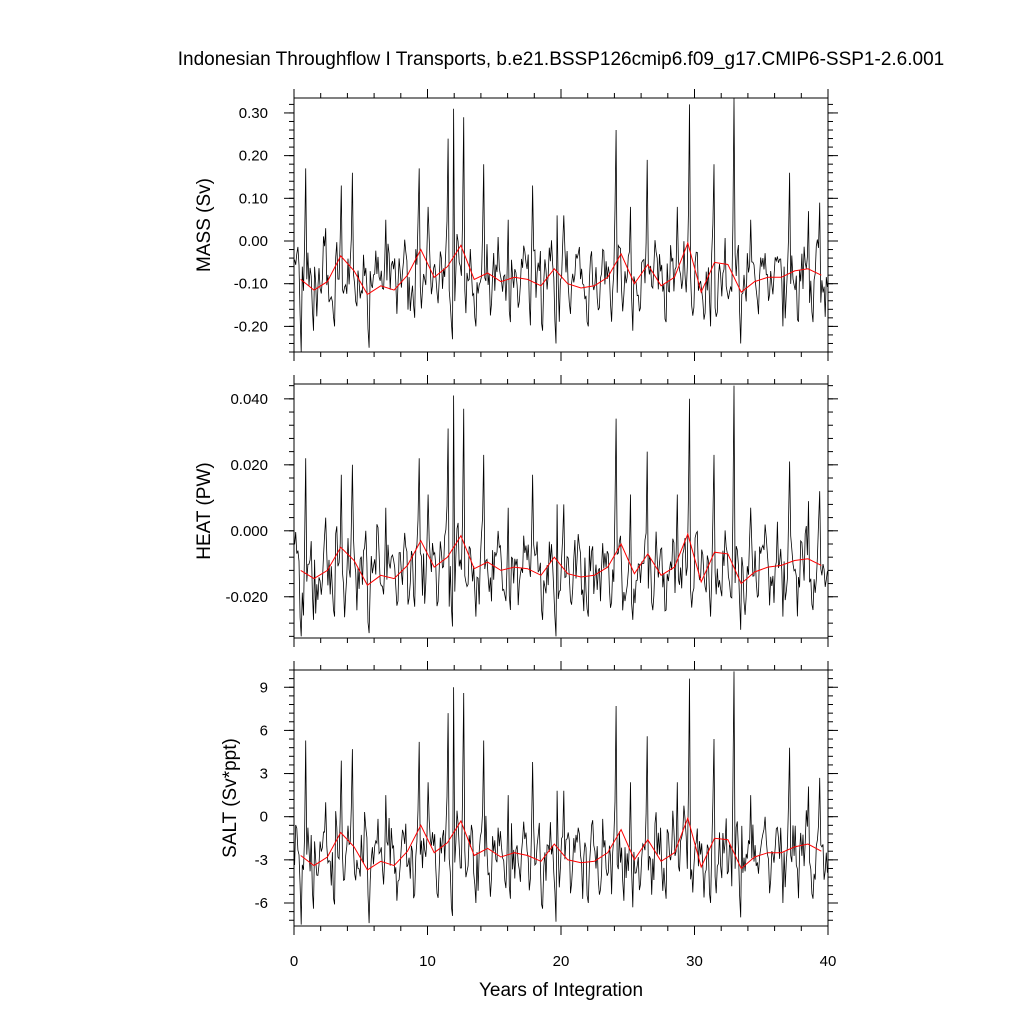  I want to click on y-axis-label: SALT (Sv*ppt), so click(230, 798).